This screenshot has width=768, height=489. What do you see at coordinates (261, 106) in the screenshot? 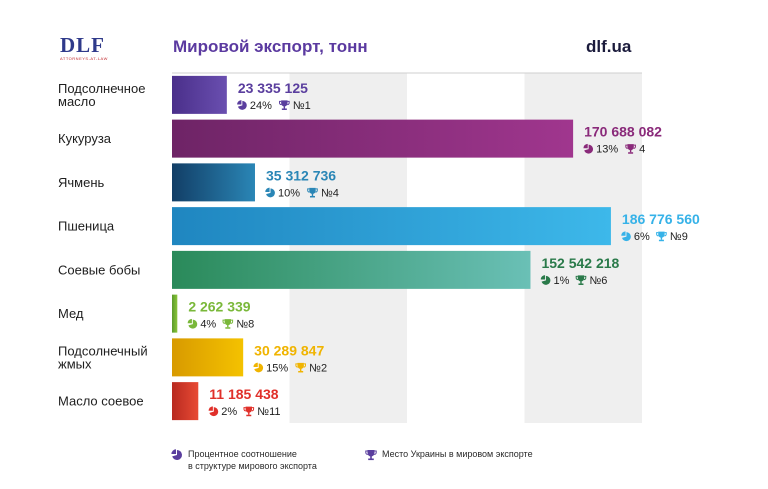
I see `share-label: 24%` at bounding box center [261, 106].